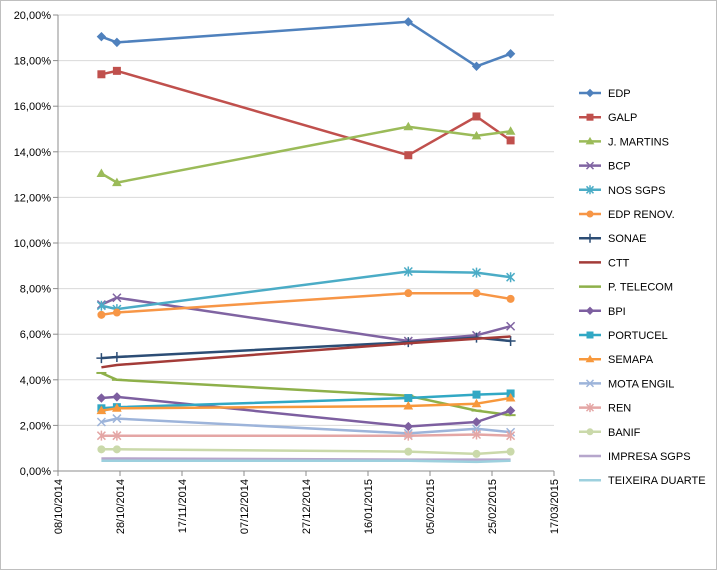  I want to click on x-tick-label: 07/12/2014, so click(245, 506).